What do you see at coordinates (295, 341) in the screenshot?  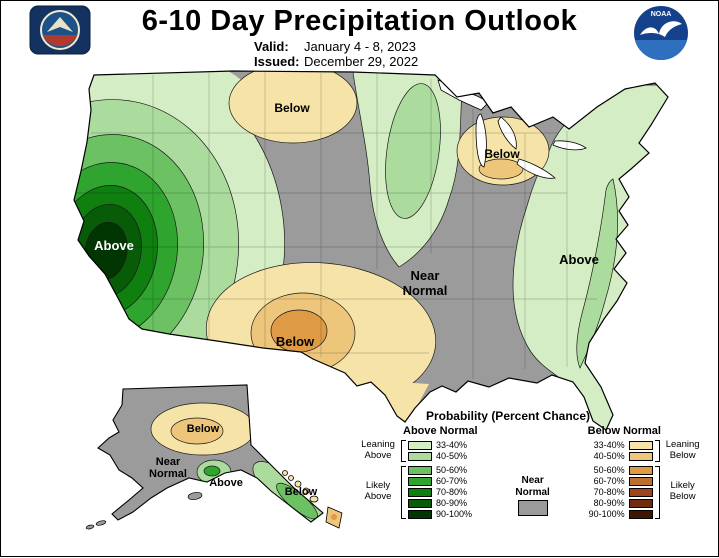 I see `map-label-texas-below: Below` at bounding box center [295, 341].